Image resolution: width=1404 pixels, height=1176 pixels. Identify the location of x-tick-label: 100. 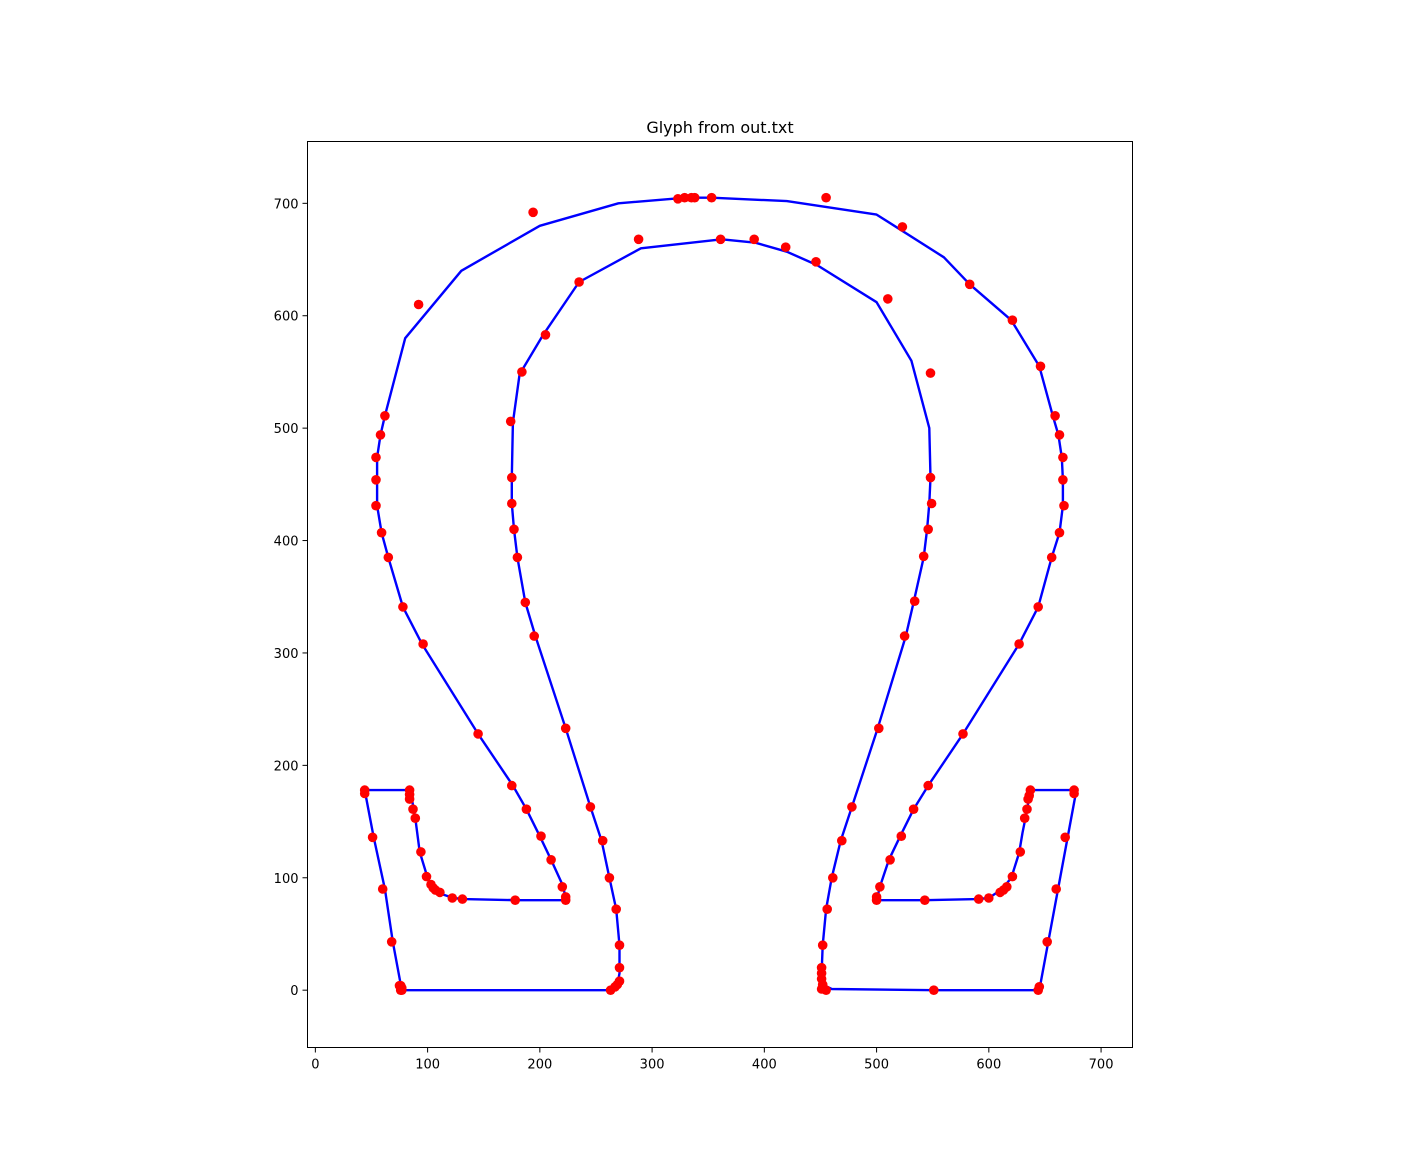
(427, 1065).